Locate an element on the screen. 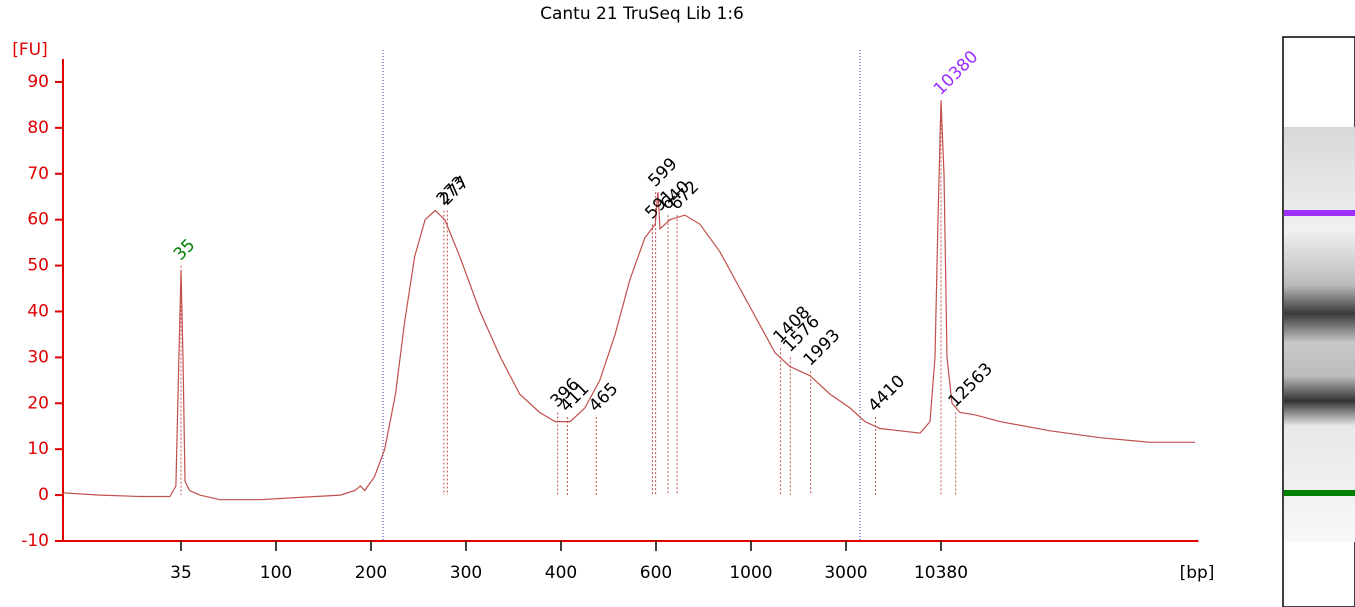  y-tick-label: 40 is located at coordinates (38, 311).